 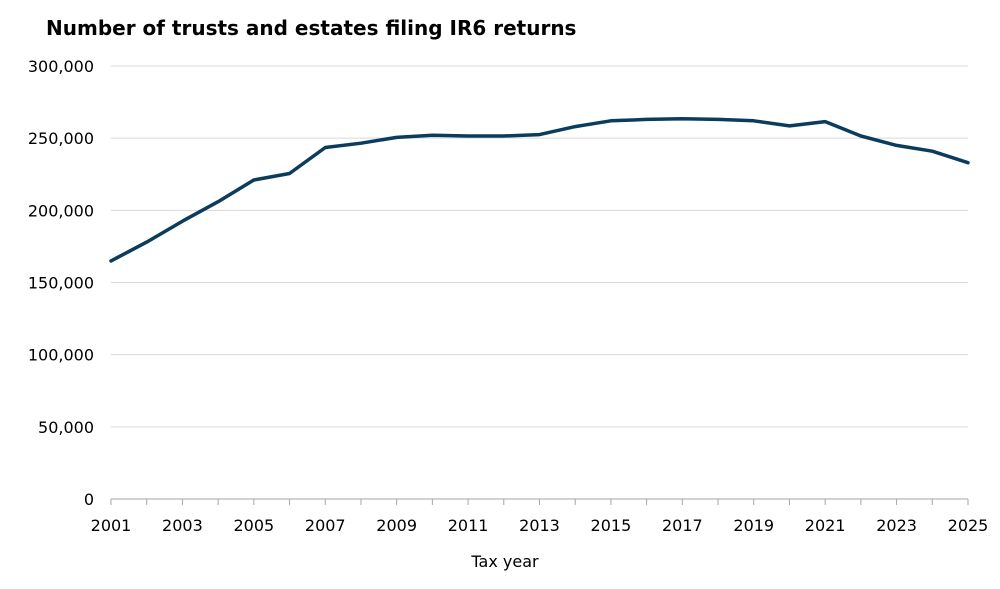 What do you see at coordinates (968, 525) in the screenshot?
I see `x-tick-label: 2025` at bounding box center [968, 525].